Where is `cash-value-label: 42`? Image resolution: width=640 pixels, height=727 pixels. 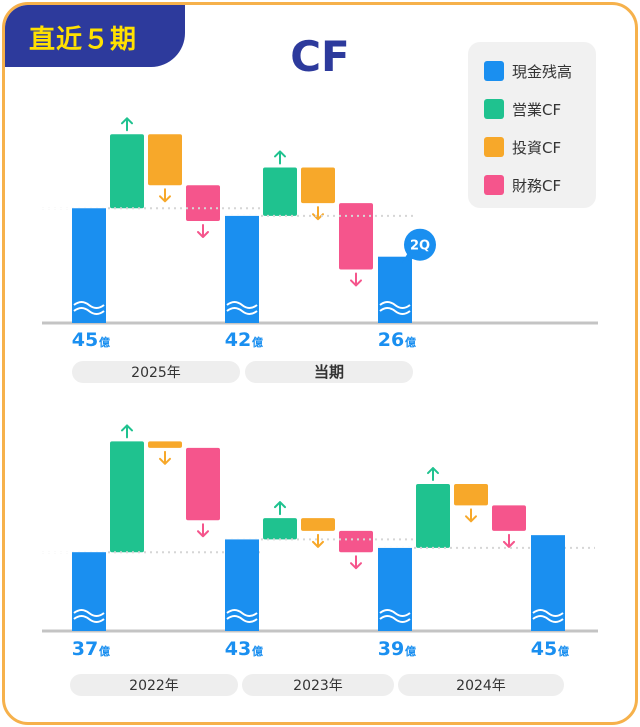 cash-value-label: 42 is located at coordinates (238, 340).